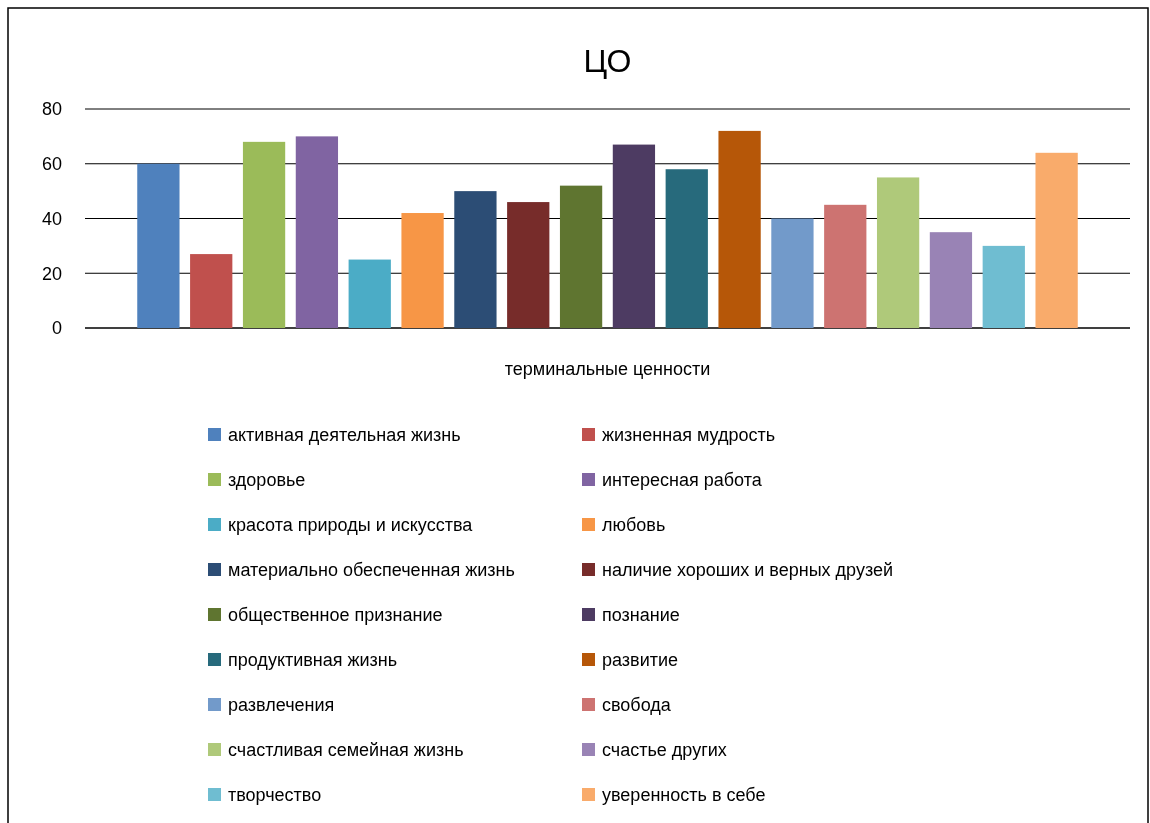 The width and height of the screenshot is (1150, 823). What do you see at coordinates (664, 750) in the screenshot?
I see `legend-label: счастье других` at bounding box center [664, 750].